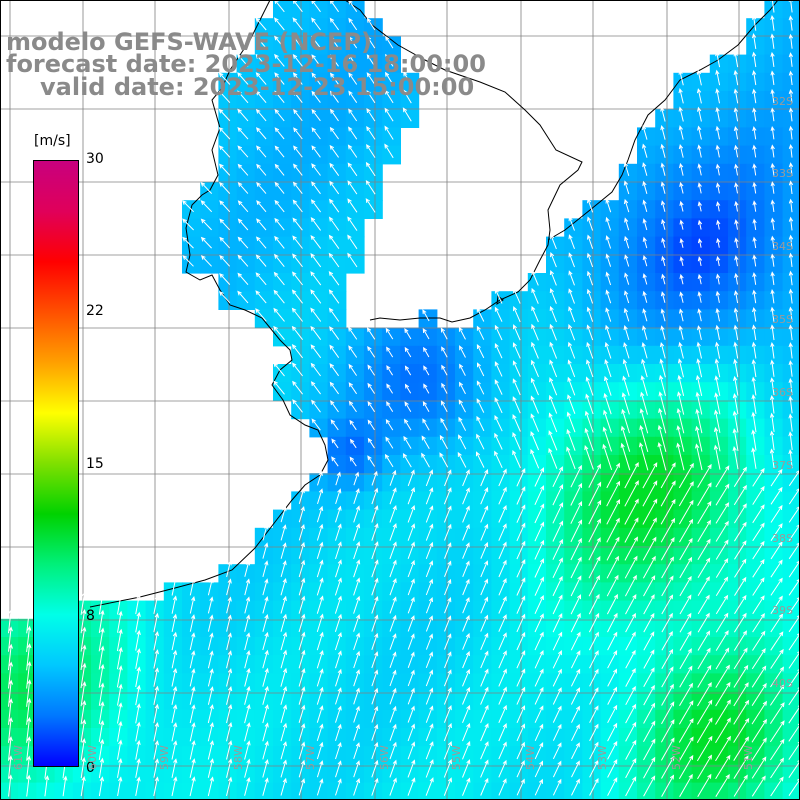 The image size is (800, 800). What do you see at coordinates (782, 173) in the screenshot?
I see `lat-label-33s: 33S` at bounding box center [782, 173].